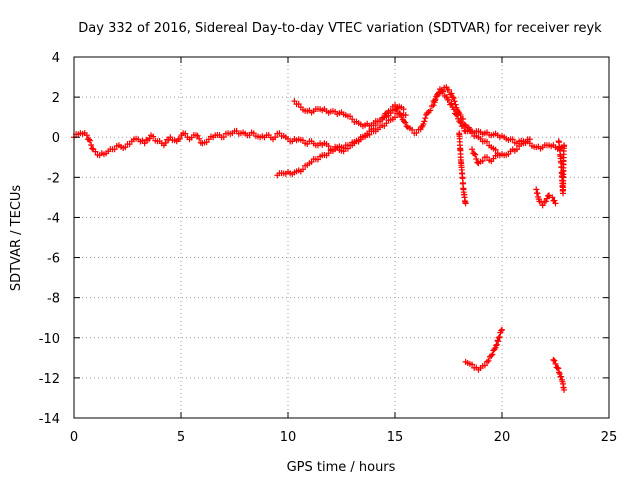 This screenshot has height=480, width=640. What do you see at coordinates (53, 178) in the screenshot?
I see `y-tick-label: -2` at bounding box center [53, 178].